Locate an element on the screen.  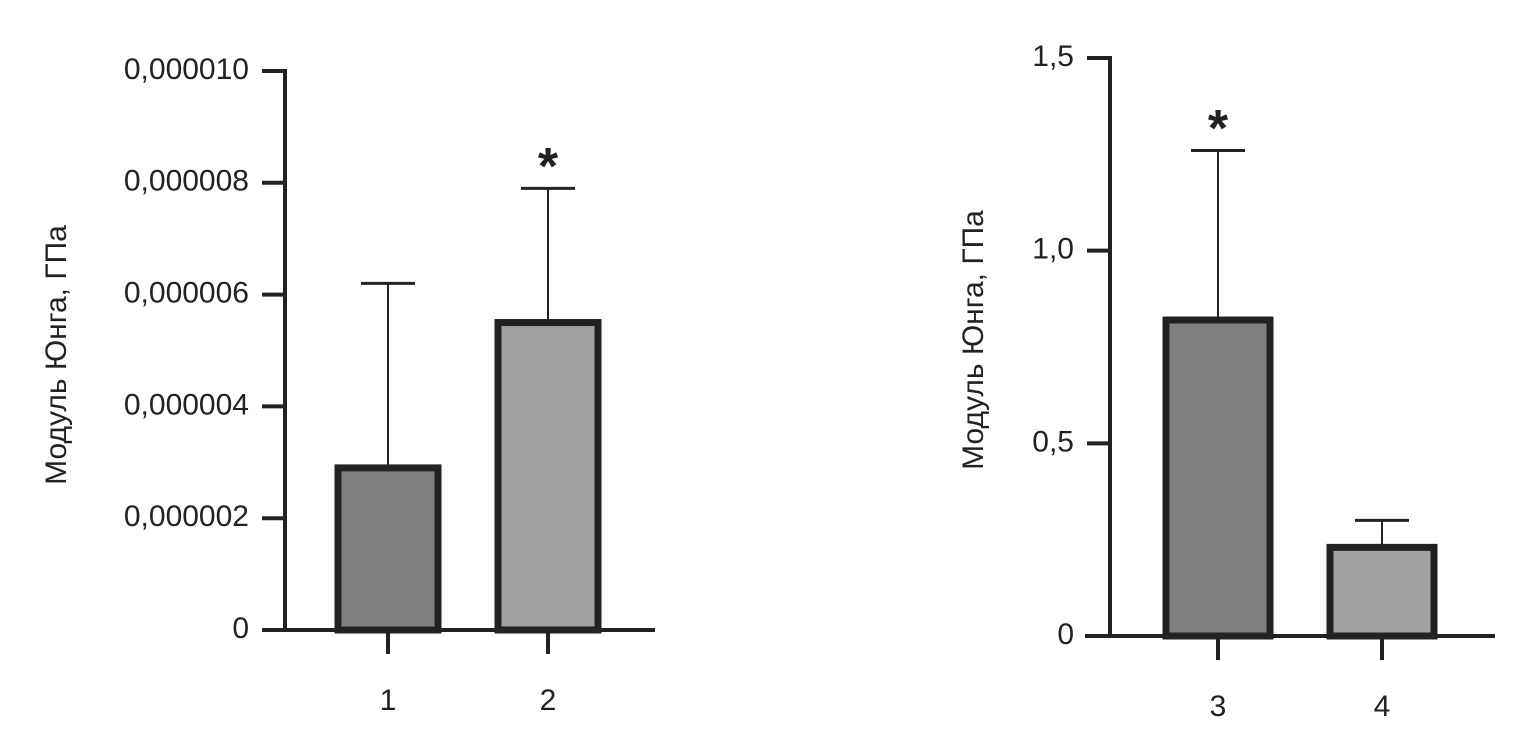
y-tick-label: 0,5 is located at coordinates (1053, 441).